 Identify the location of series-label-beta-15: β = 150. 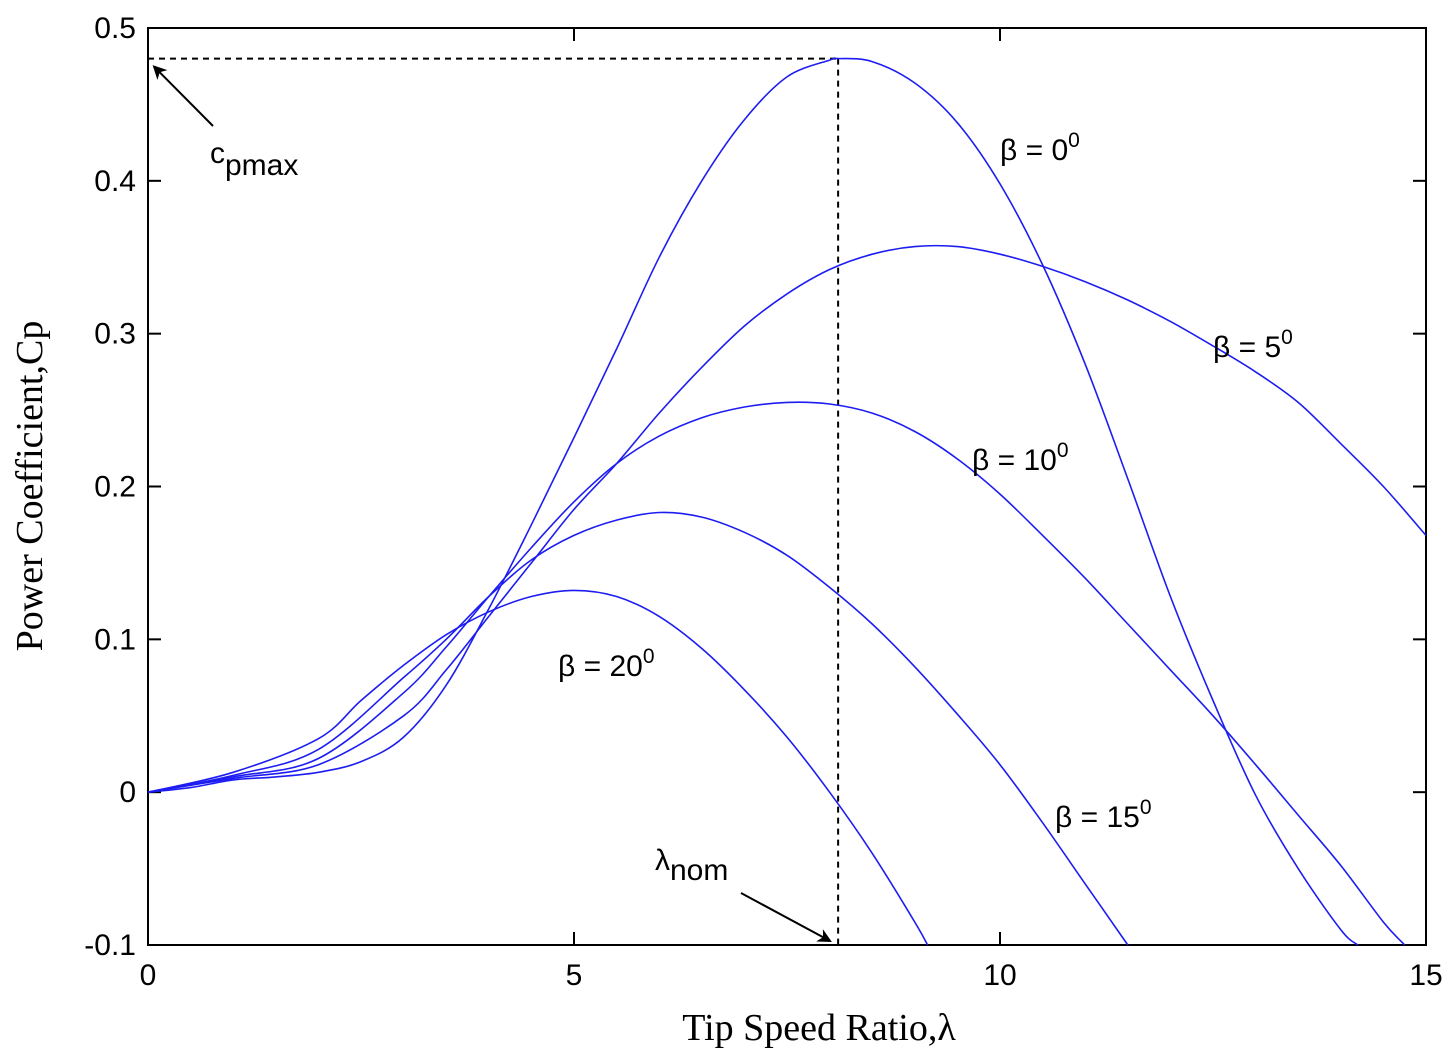
(1103, 815).